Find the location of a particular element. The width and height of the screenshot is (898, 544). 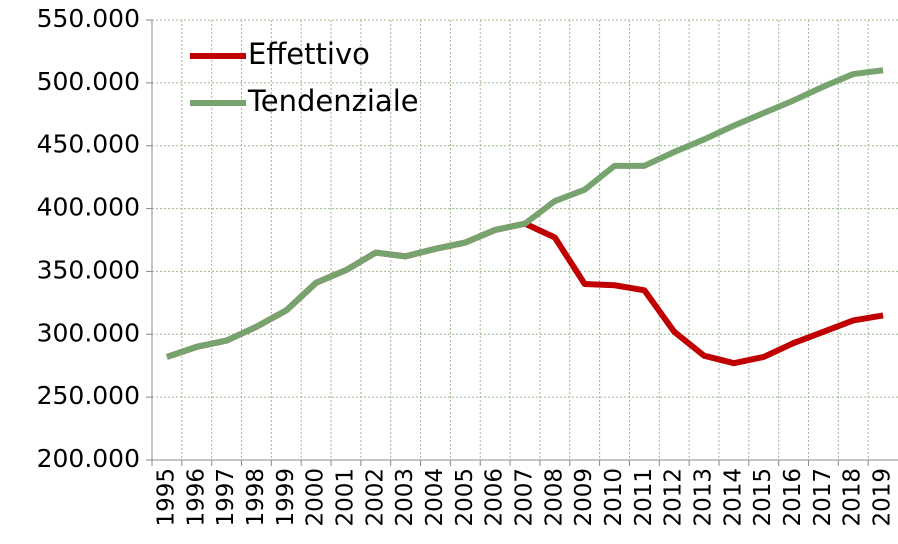

x-tick-label: 2012 is located at coordinates (674, 497).